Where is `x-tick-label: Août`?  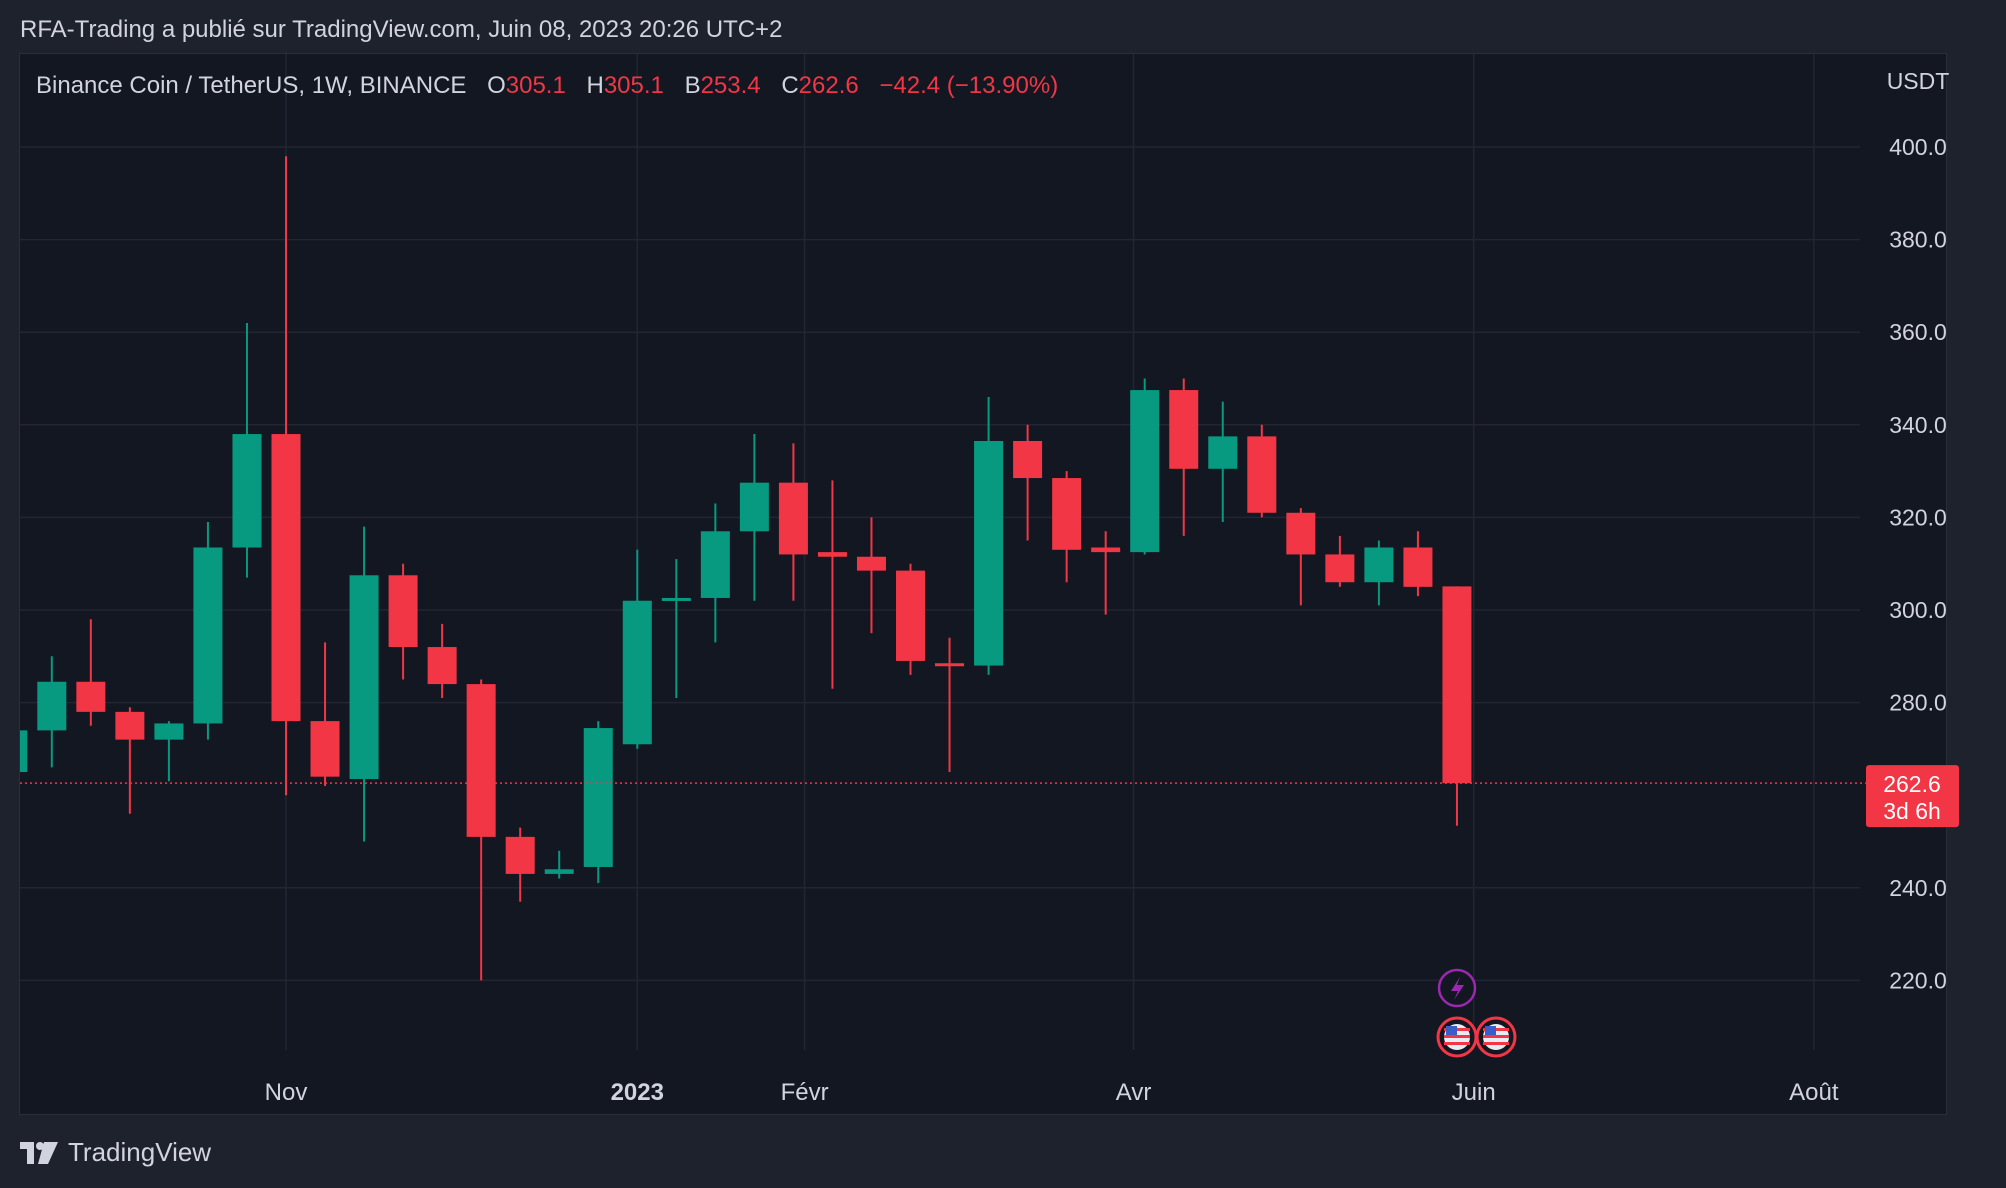 x-tick-label: Août is located at coordinates (1814, 1092).